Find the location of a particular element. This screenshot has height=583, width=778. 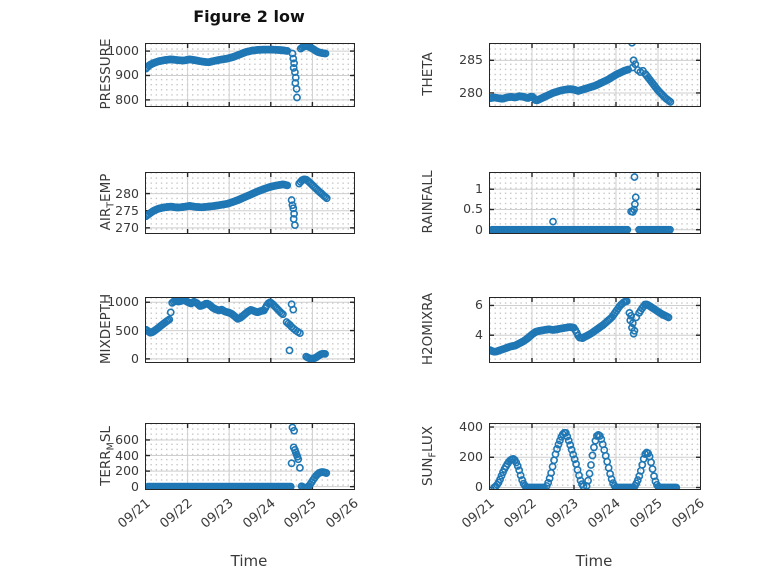

plot-area-h2omixra is located at coordinates (595, 330).